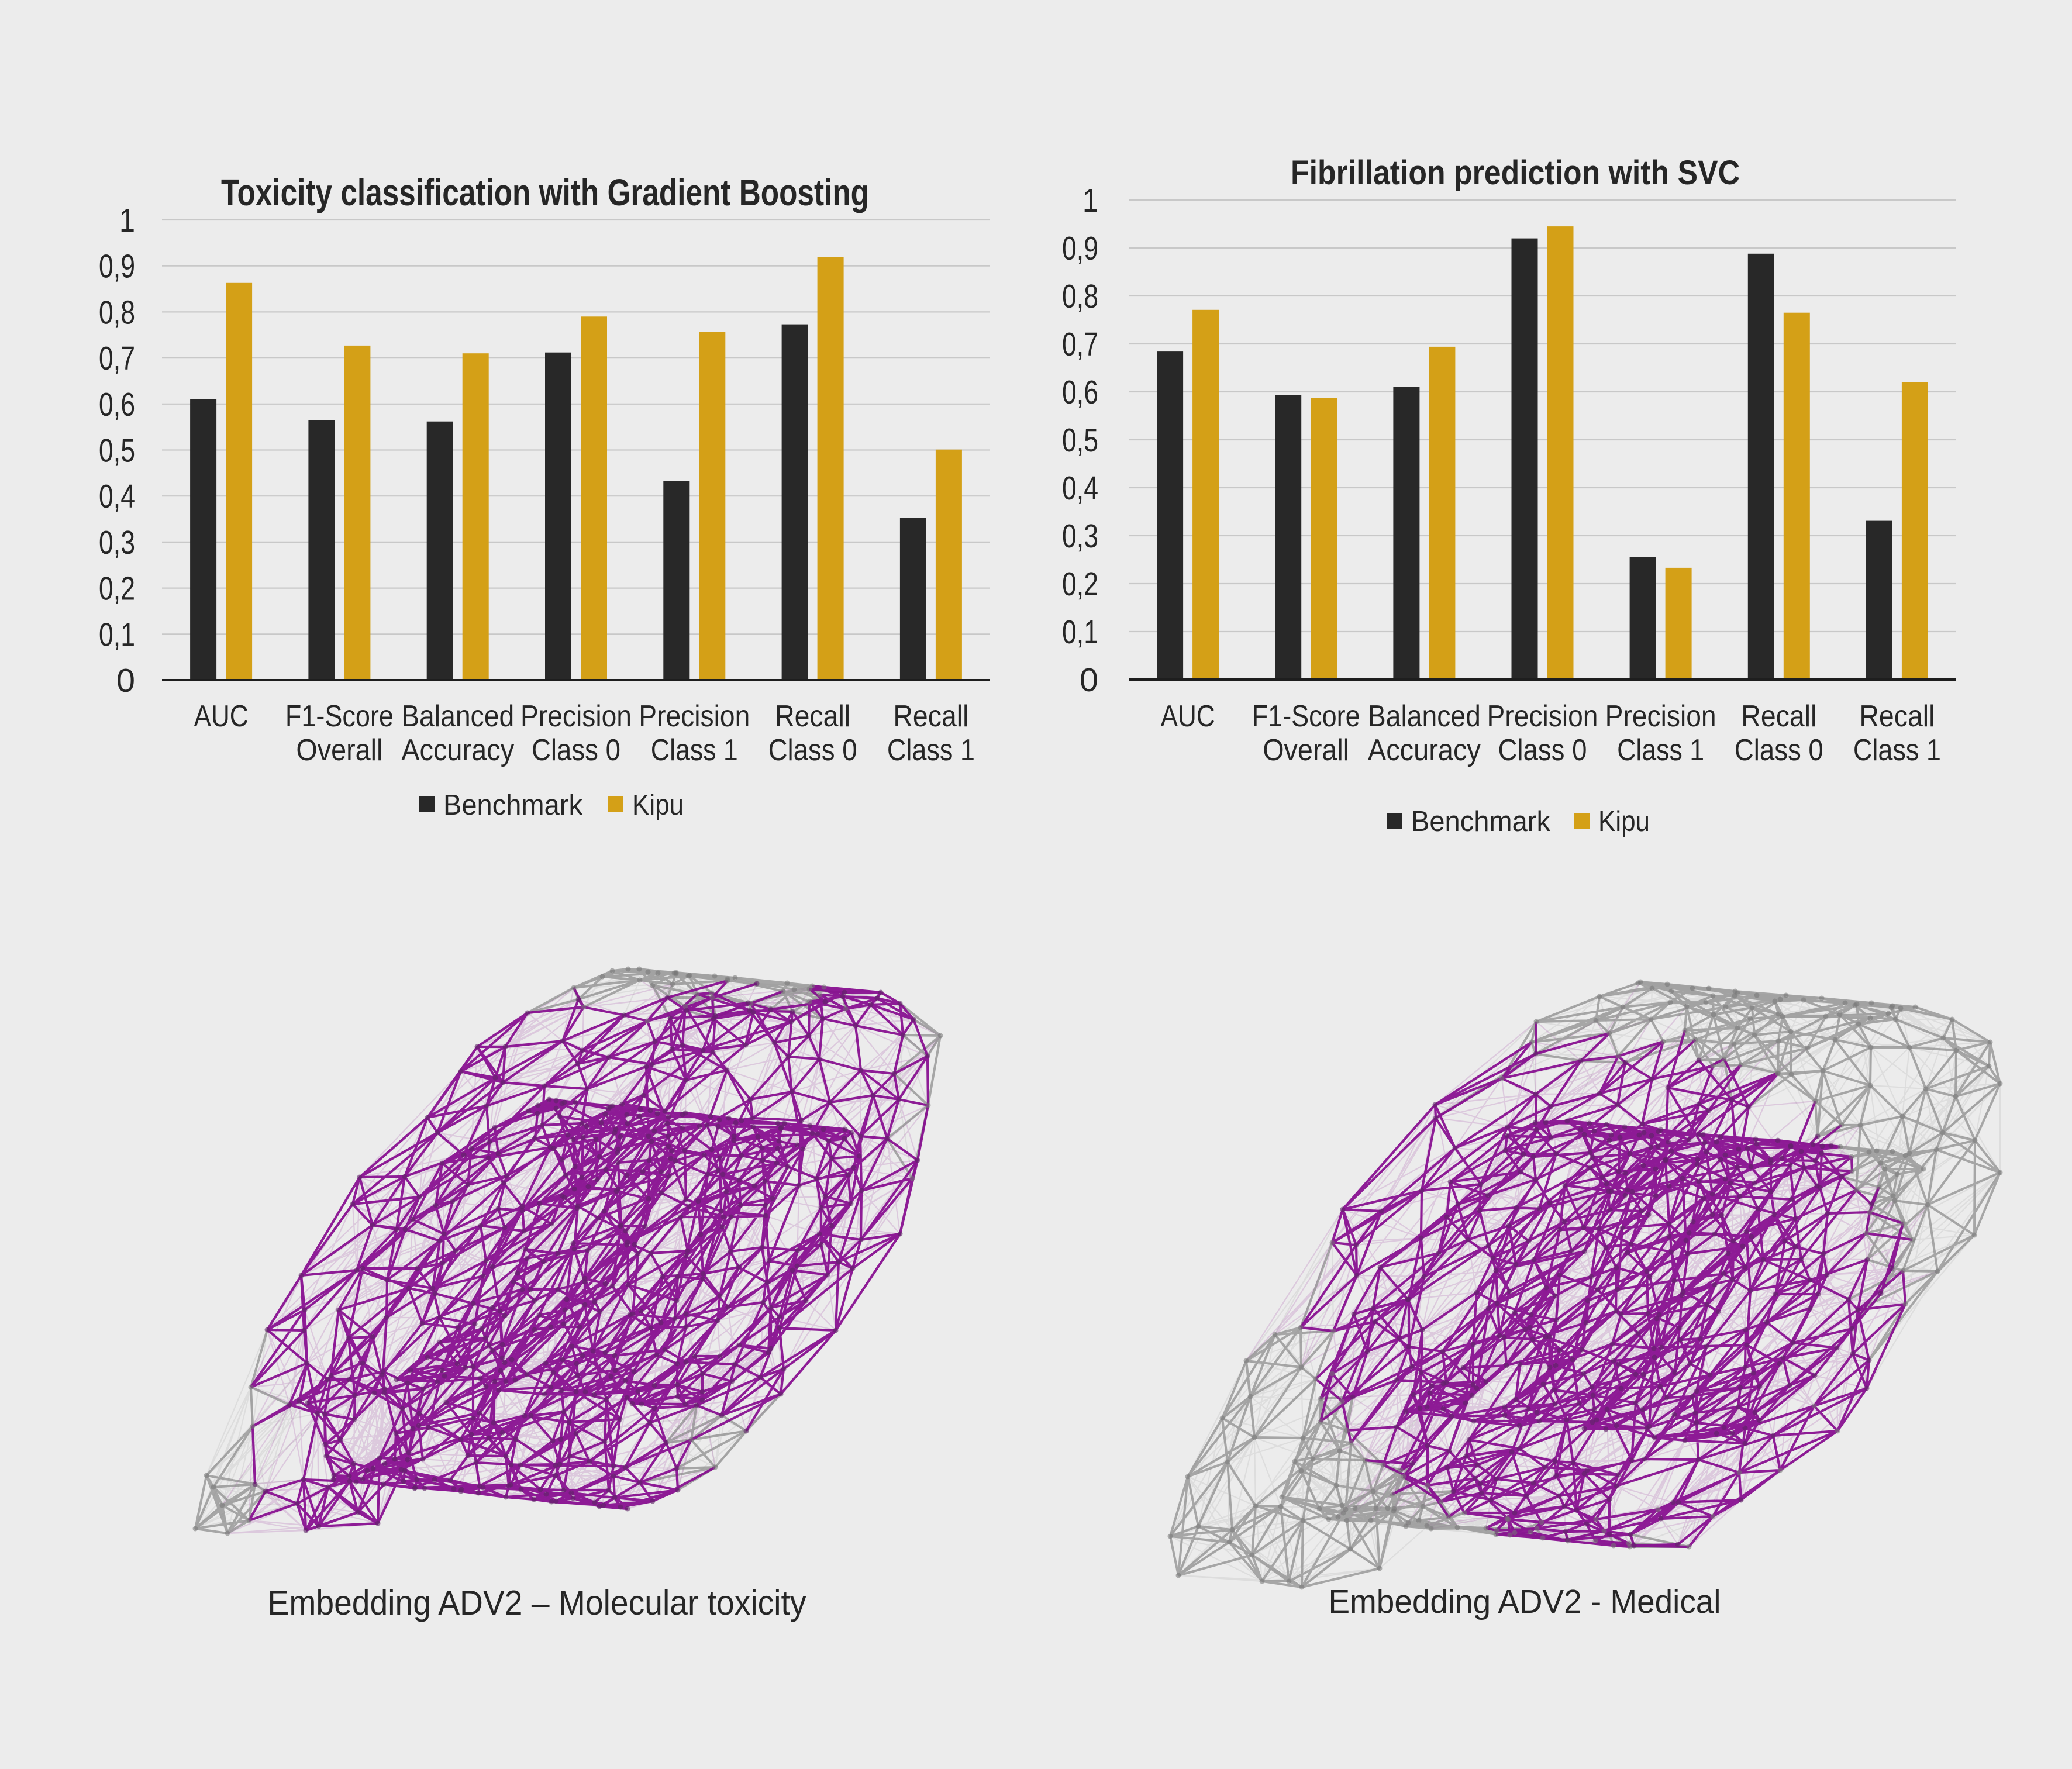 The height and width of the screenshot is (1769, 2072). What do you see at coordinates (1516, 173) in the screenshot?
I see `svg-text:Fibrillation prediction with S: Fibrillation prediction with SVC` at bounding box center [1516, 173].